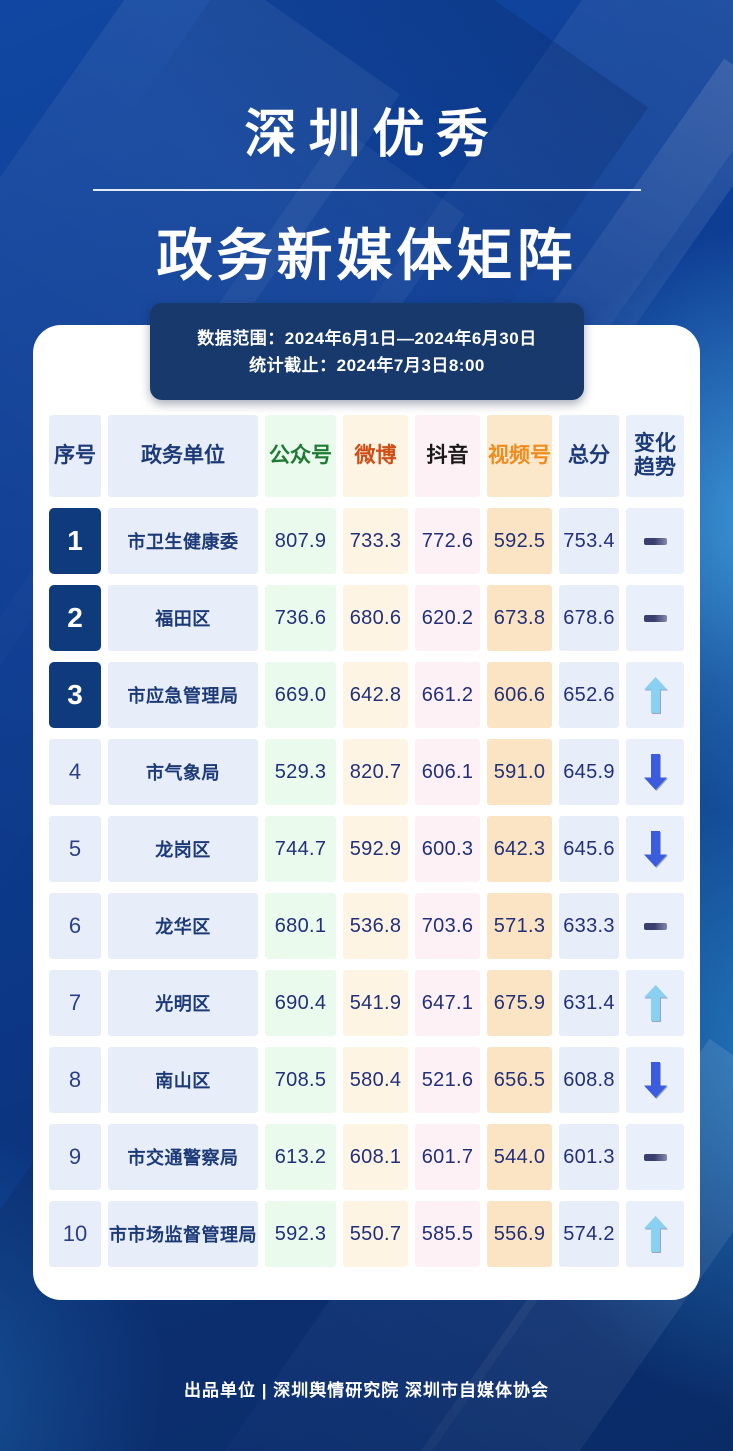 The width and height of the screenshot is (733, 1451). I want to click on gongzhonghao-score-cell: 680.1, so click(300, 926).